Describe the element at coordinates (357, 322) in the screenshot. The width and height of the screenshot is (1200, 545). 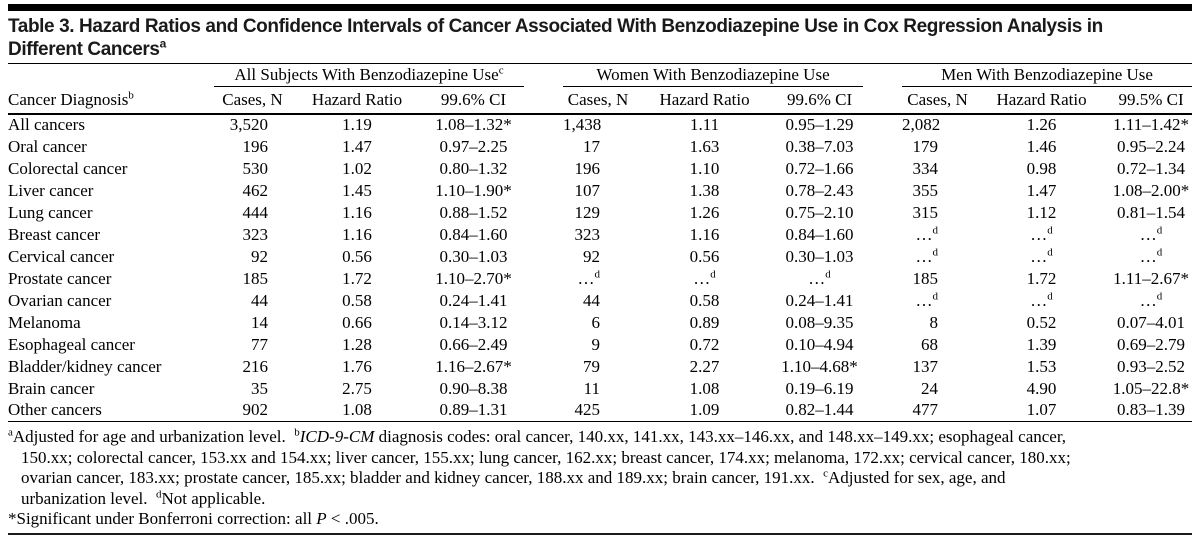
I see `hazard-ratio-cell: 0.66` at that location.